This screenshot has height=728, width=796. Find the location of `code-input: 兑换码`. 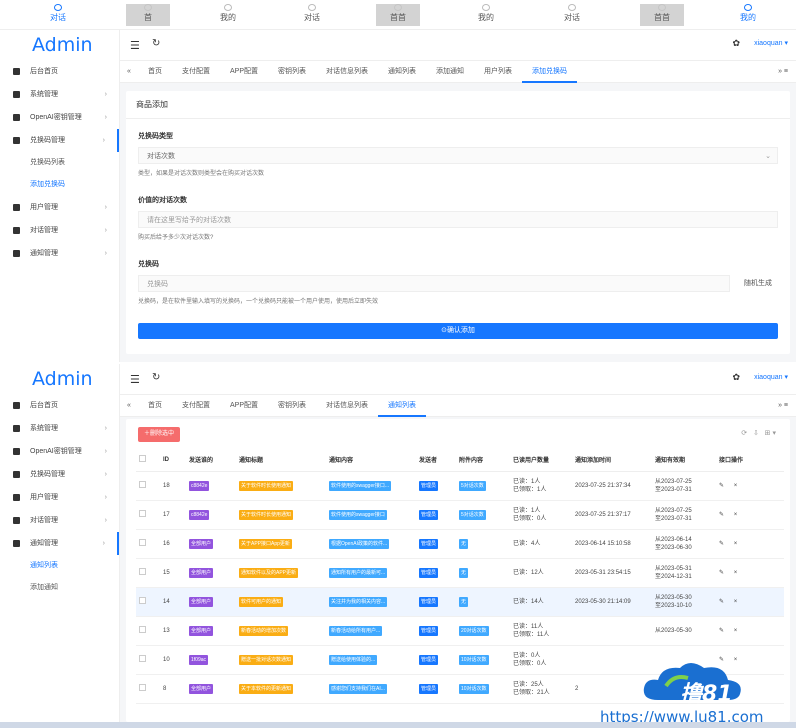

code-input: 兑换码 is located at coordinates (434, 283).